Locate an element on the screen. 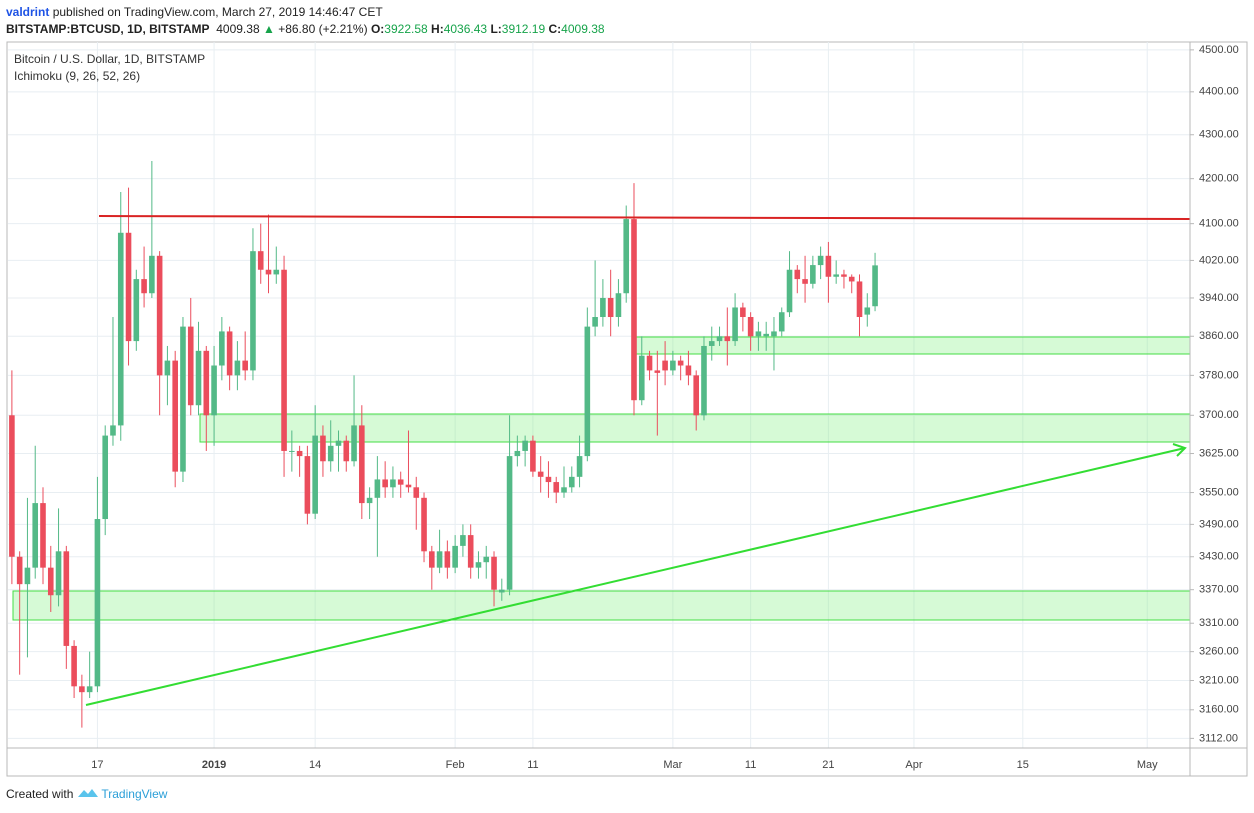  y-tick-label: 3550.00 is located at coordinates (1219, 492).